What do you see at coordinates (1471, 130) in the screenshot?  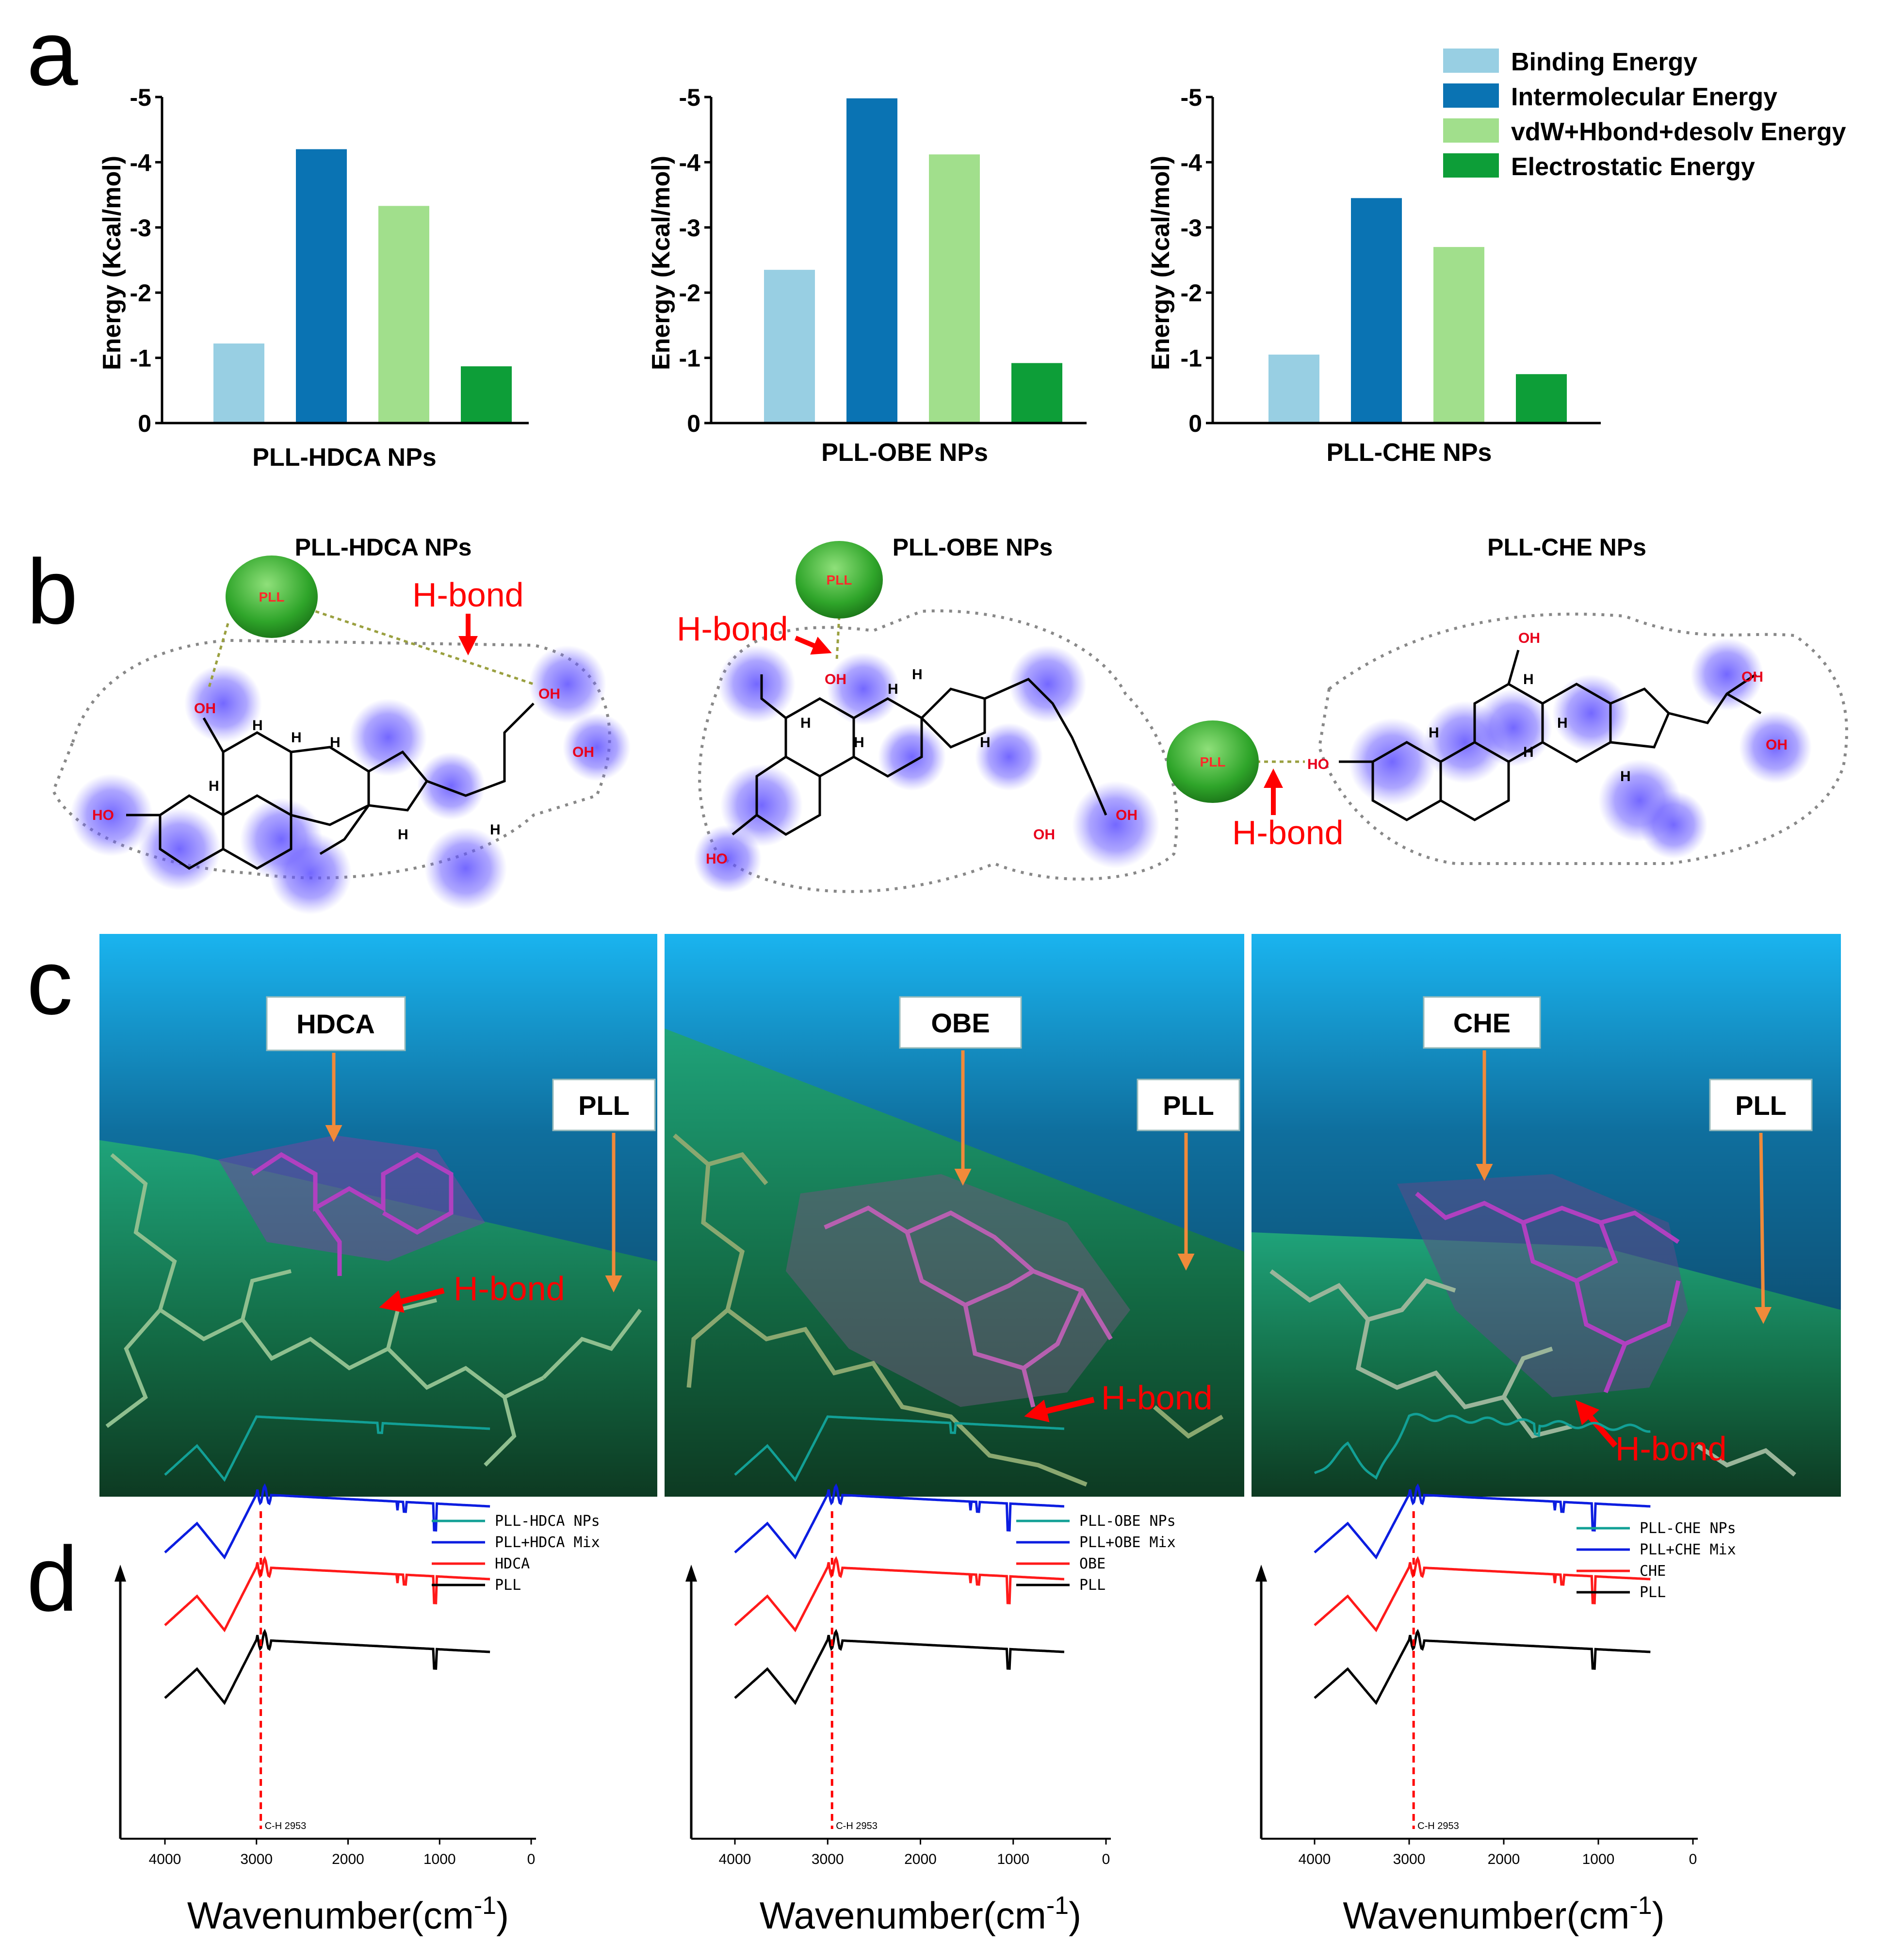 I see `legend-swatch-vdw` at bounding box center [1471, 130].